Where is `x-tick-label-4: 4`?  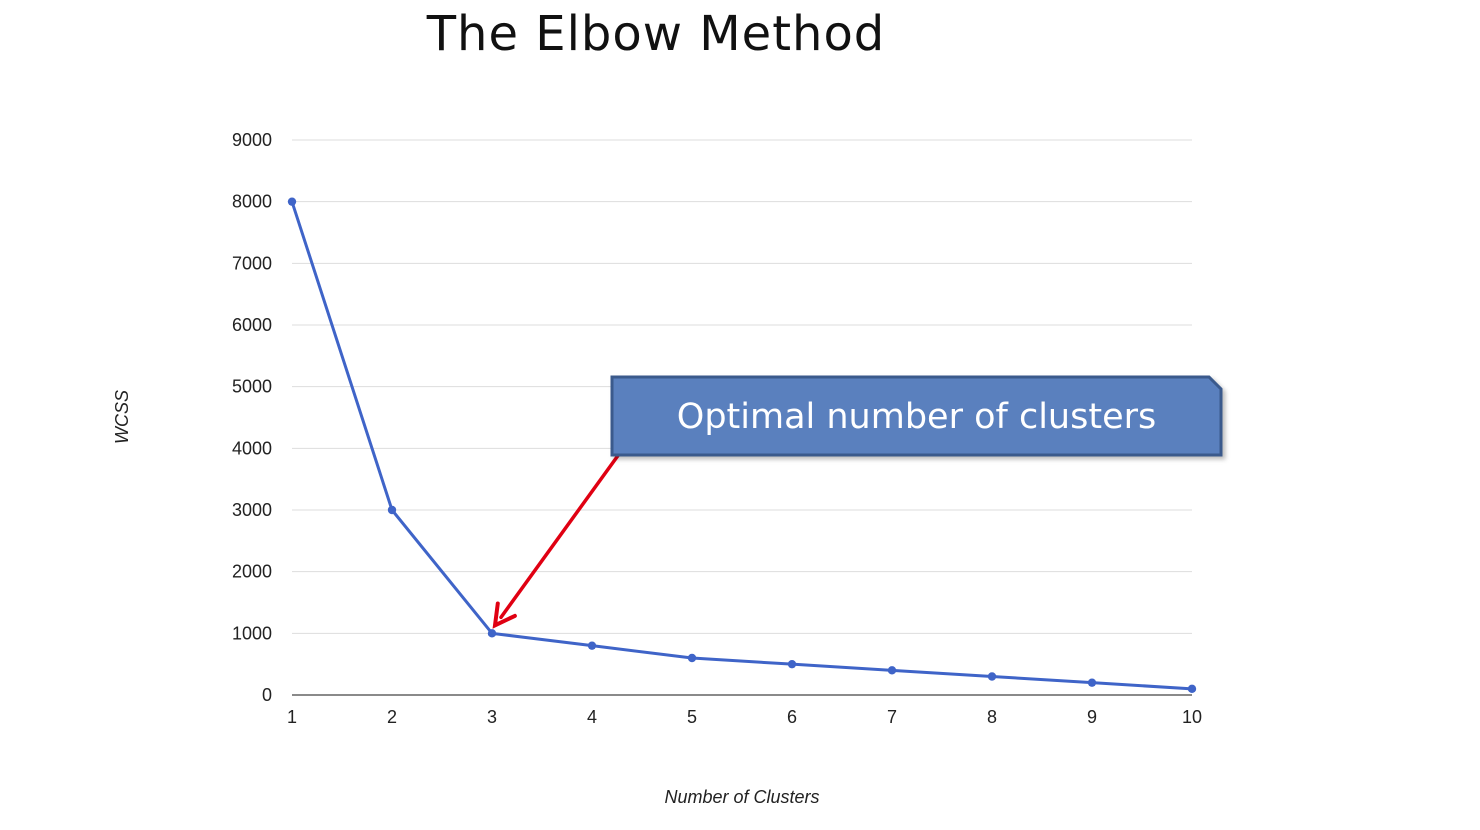 x-tick-label-4: 4 is located at coordinates (592, 717).